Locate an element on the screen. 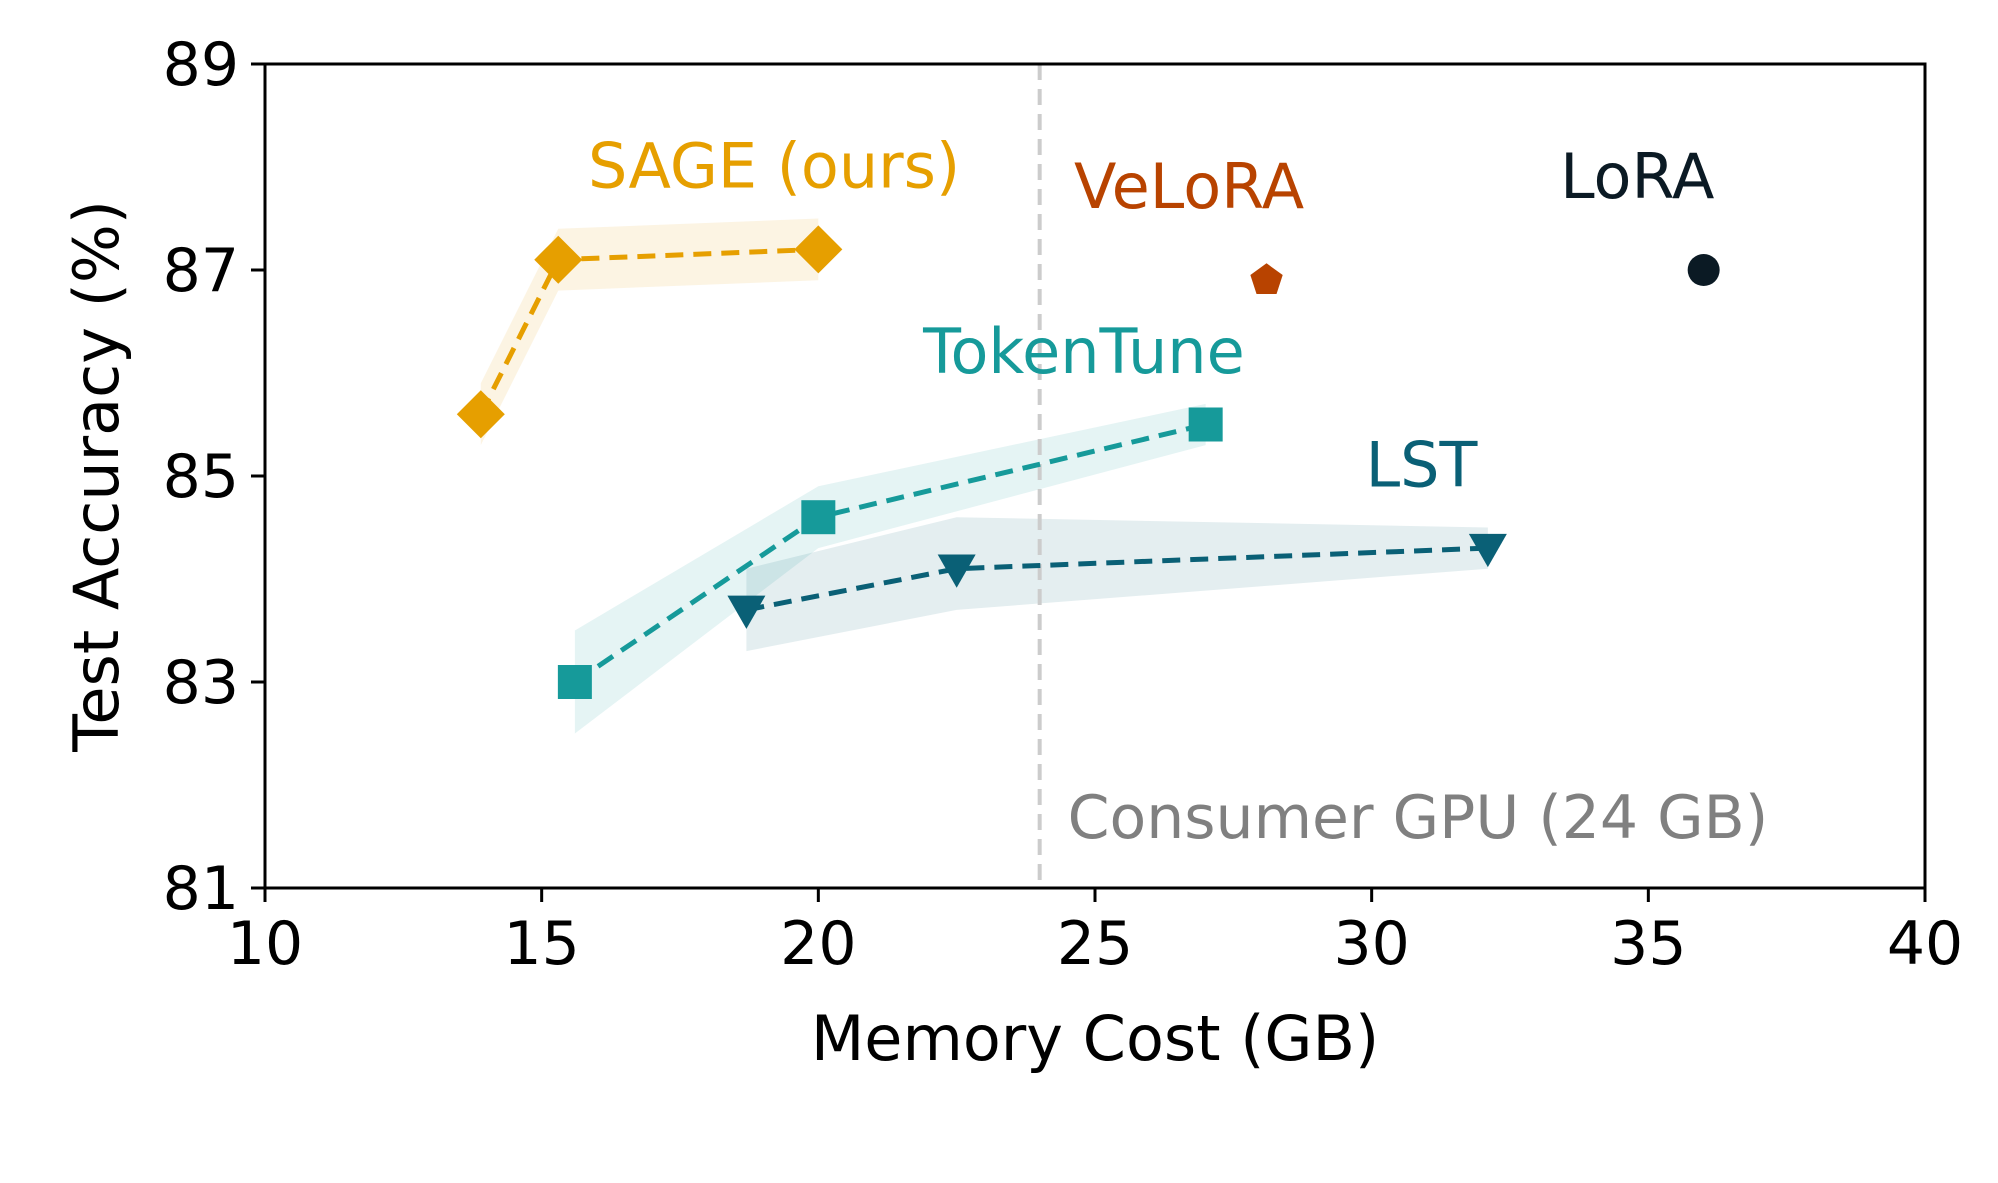 This screenshot has height=1183, width=1998. tokentune-band is located at coordinates (890, 568).